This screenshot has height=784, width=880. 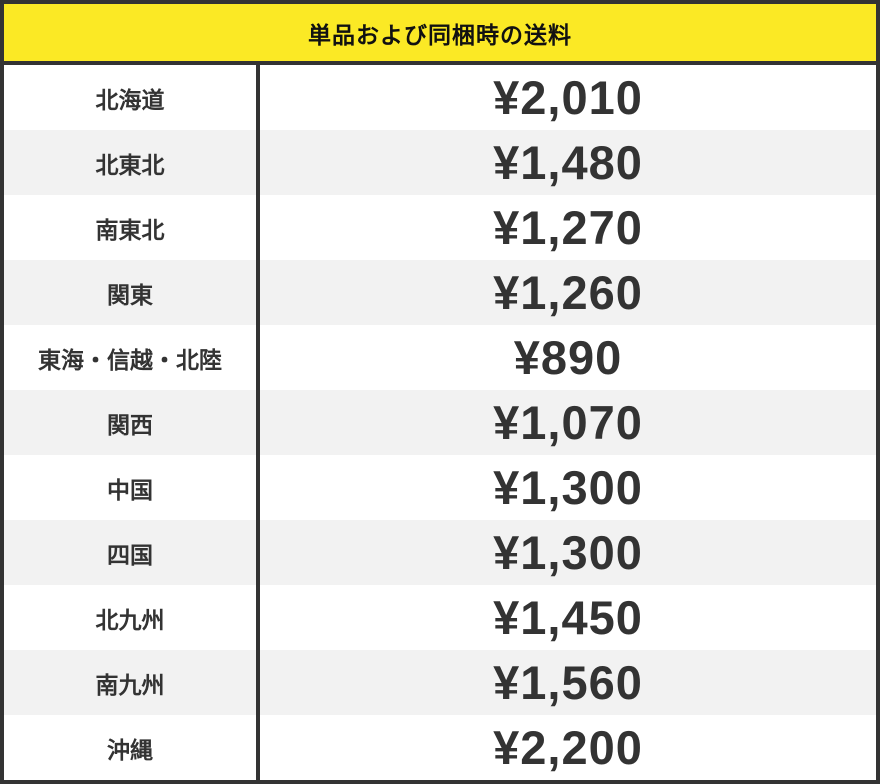 I want to click on table-row: 北海道 ¥2,010, so click(x=440, y=97).